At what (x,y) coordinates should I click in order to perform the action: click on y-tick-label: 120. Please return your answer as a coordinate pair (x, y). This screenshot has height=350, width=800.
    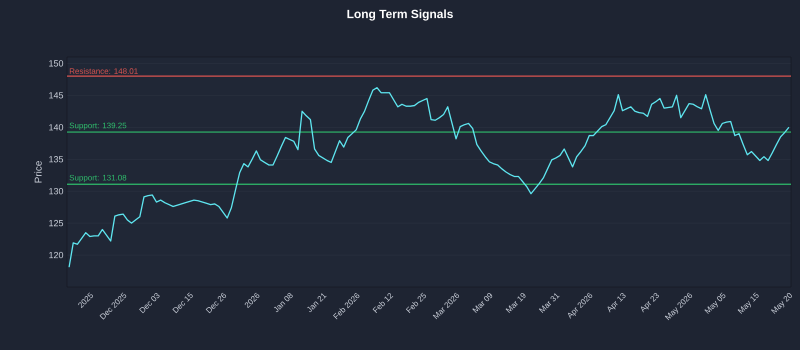
    Looking at the image, I should click on (56, 255).